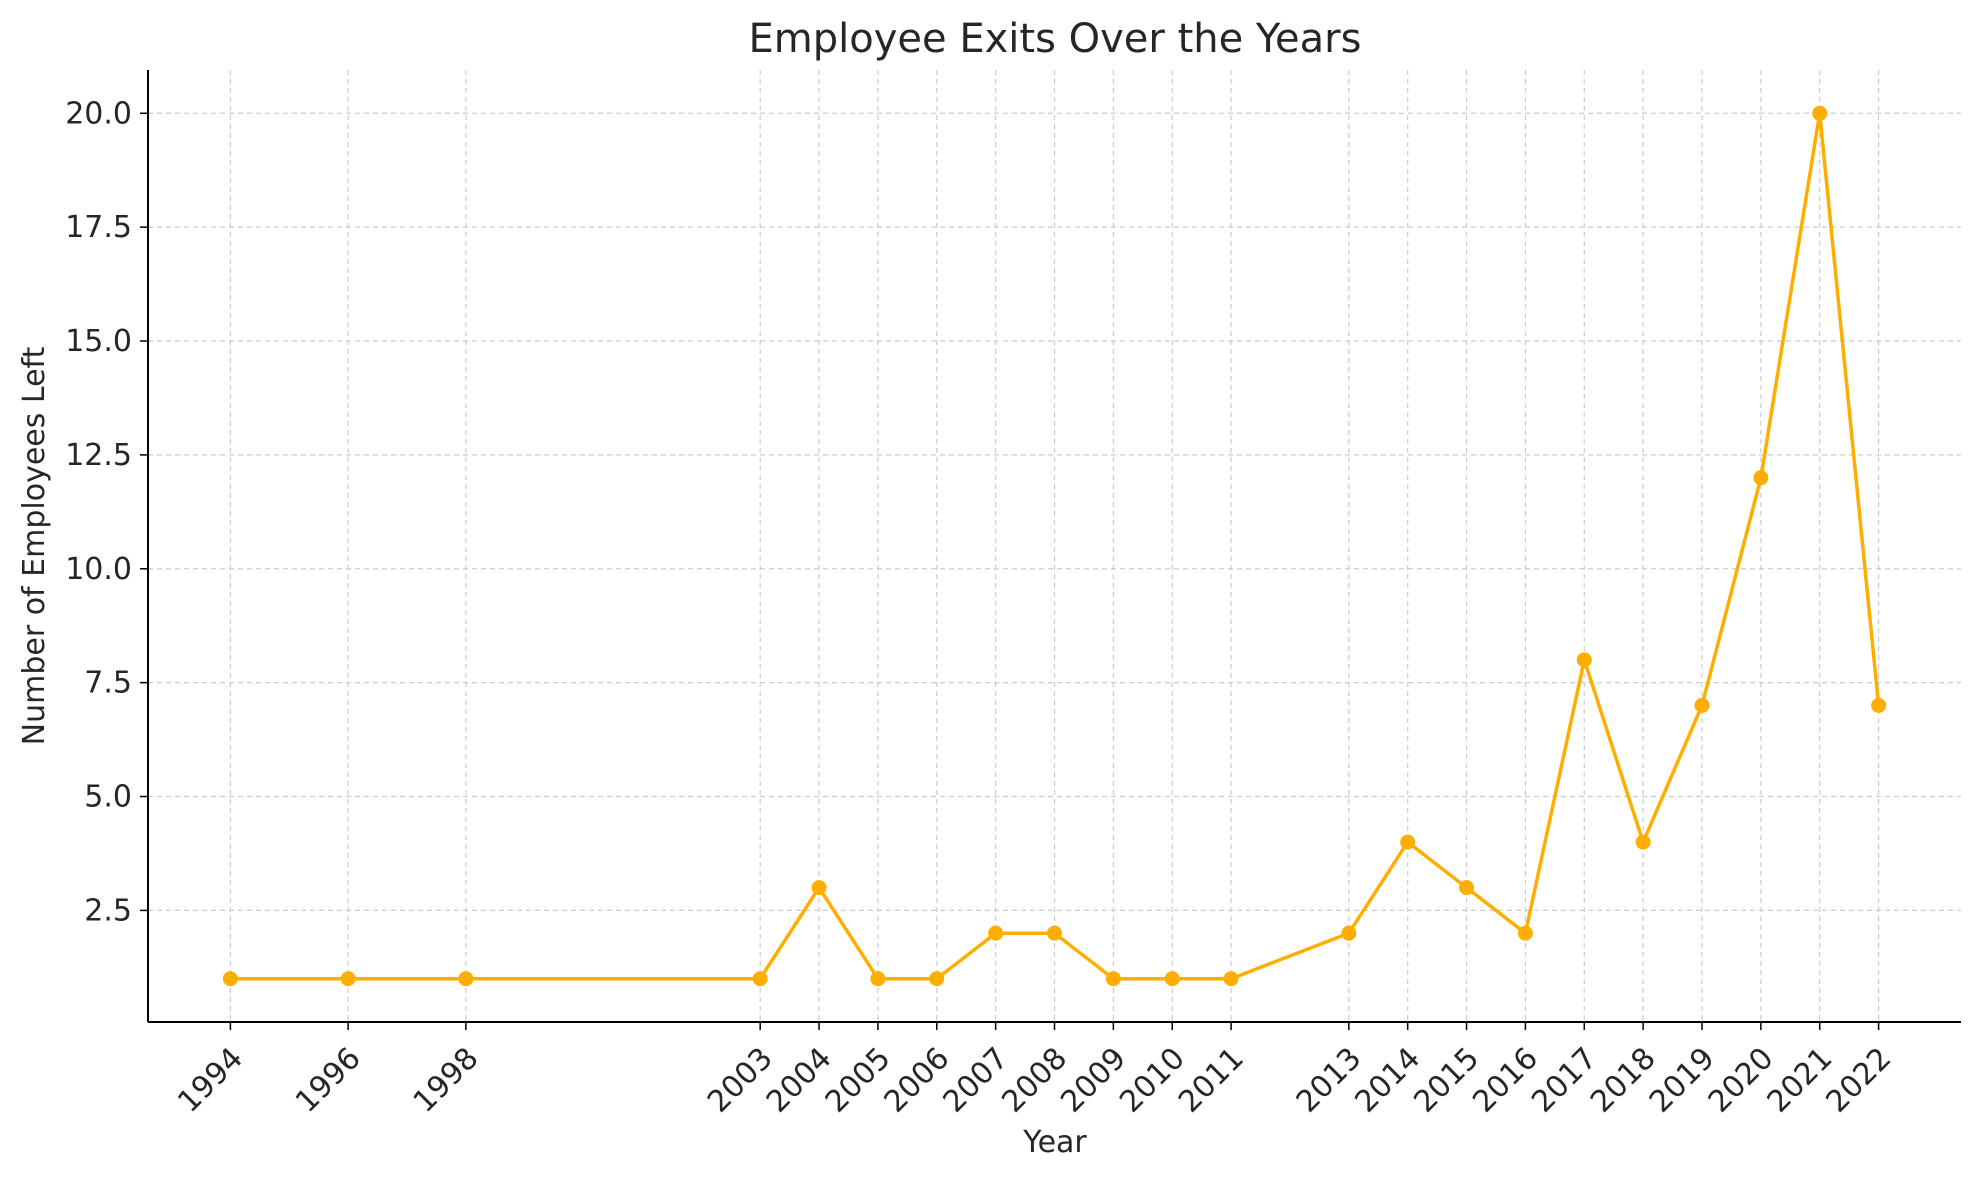 The image size is (1979, 1180). What do you see at coordinates (98, 341) in the screenshot?
I see `y-tick-label: 15.0` at bounding box center [98, 341].